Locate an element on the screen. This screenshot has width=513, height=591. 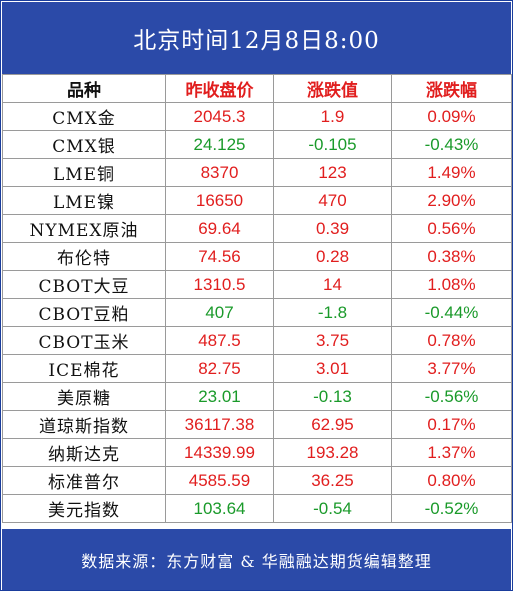
cell-change: 0.28 is located at coordinates (332, 256).